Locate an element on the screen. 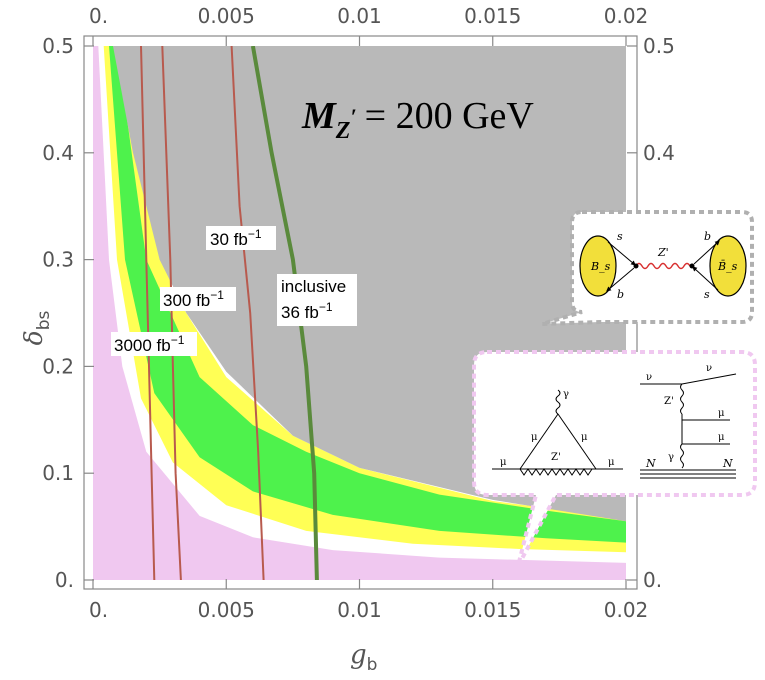  y-tick-label-left: 0.4 is located at coordinates (58, 153).